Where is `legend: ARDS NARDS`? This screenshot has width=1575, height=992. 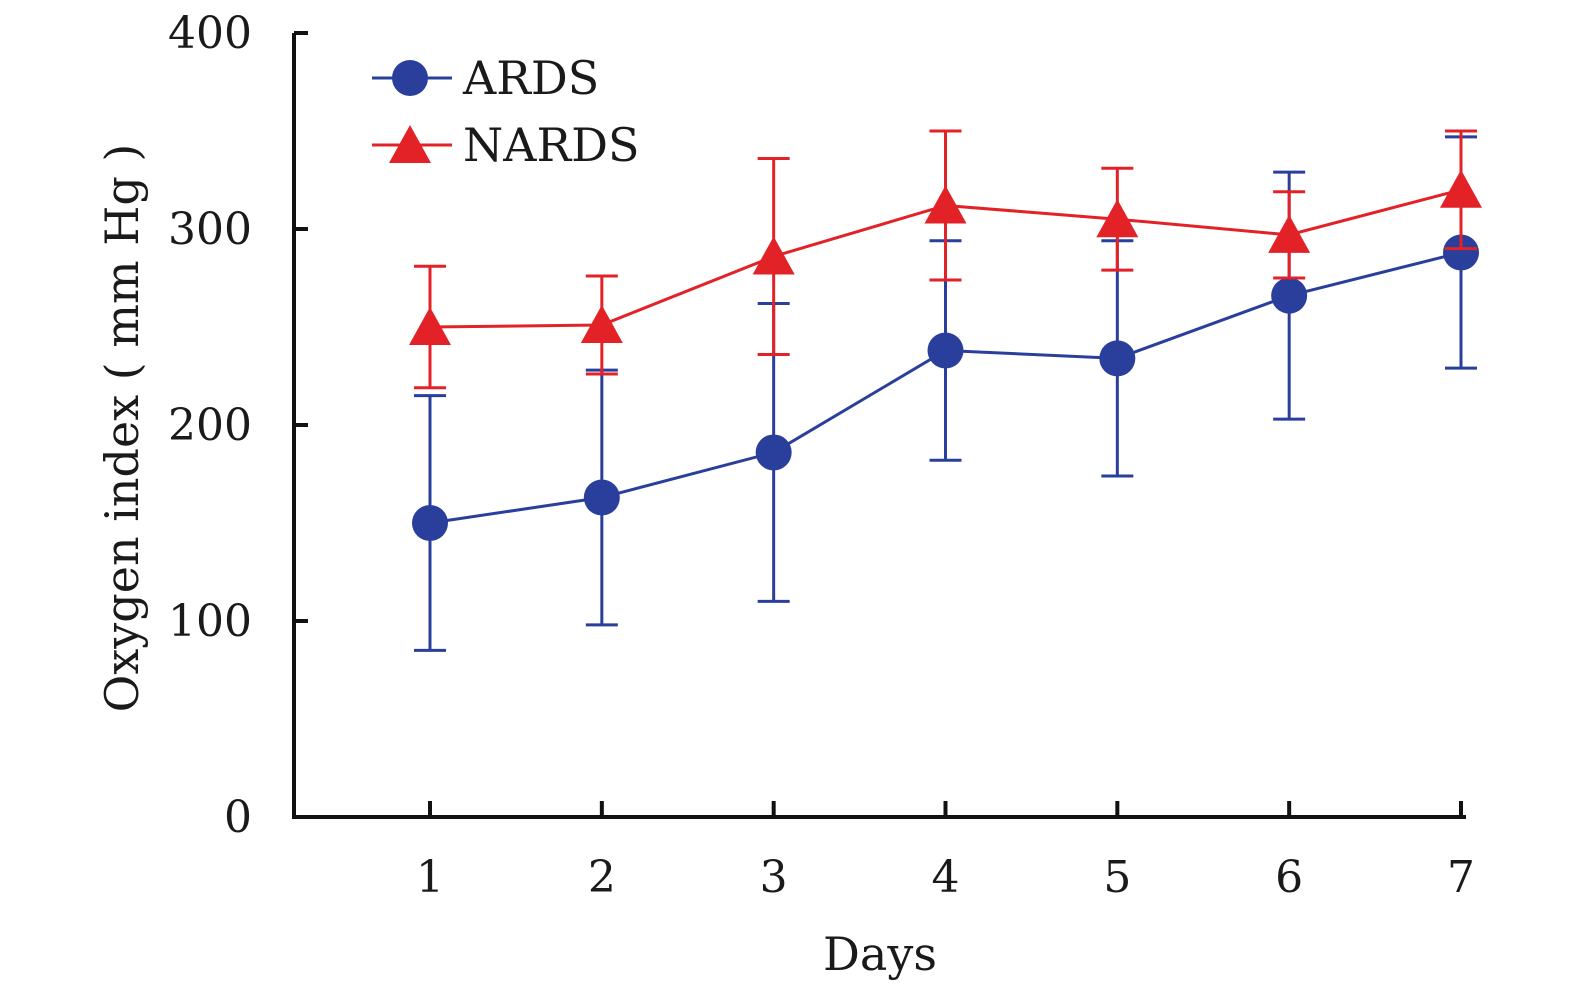 legend: ARDS NARDS is located at coordinates (506, 111).